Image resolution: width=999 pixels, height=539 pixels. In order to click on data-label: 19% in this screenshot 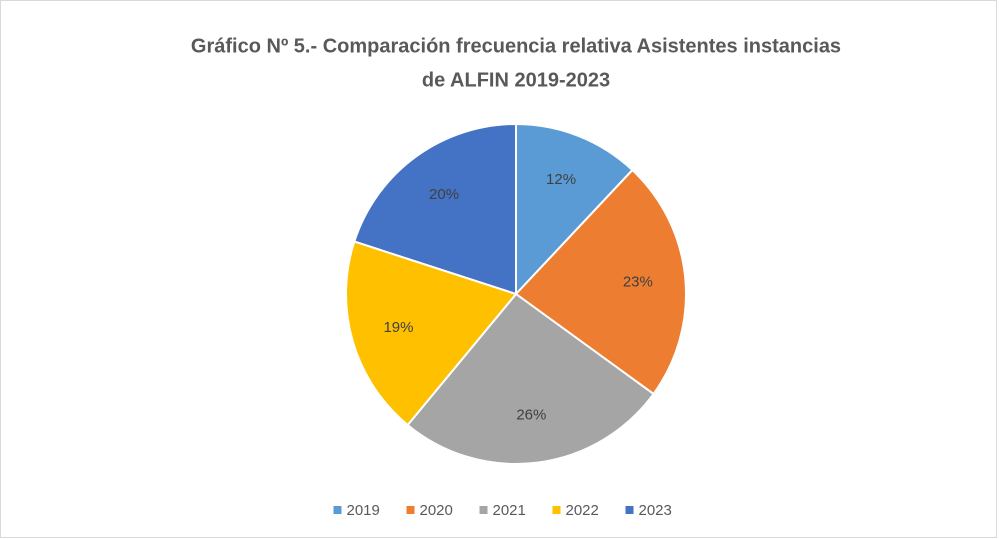, I will do `click(398, 327)`.